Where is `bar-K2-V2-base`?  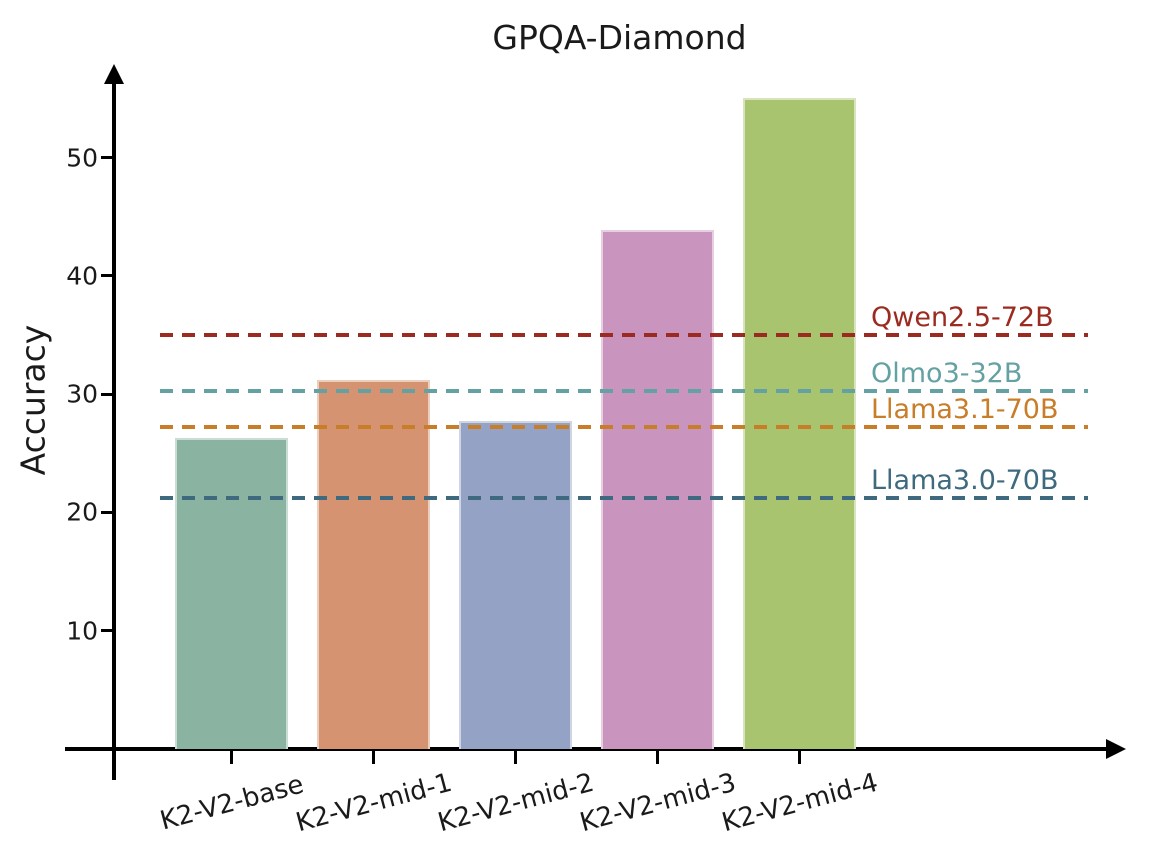 bar-K2-V2-base is located at coordinates (231, 593).